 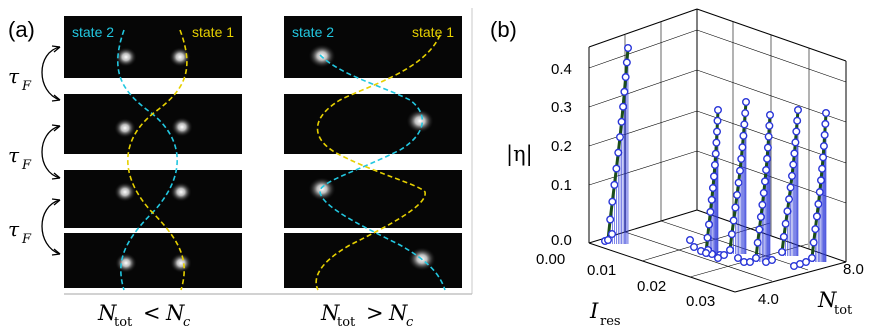 I want to click on state1-trajectory, so click(x=157, y=160).